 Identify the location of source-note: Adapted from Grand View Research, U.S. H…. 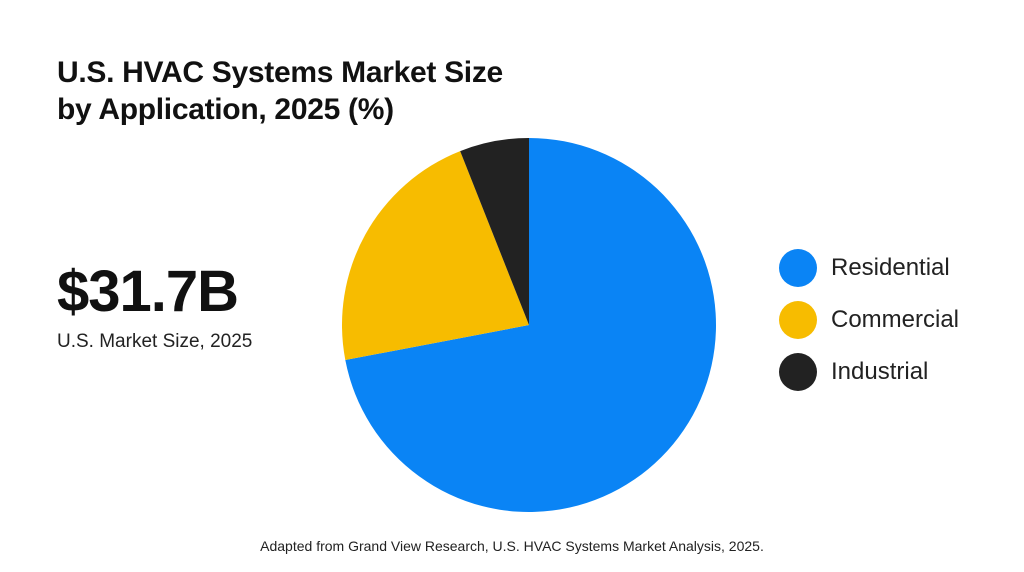
(512, 546).